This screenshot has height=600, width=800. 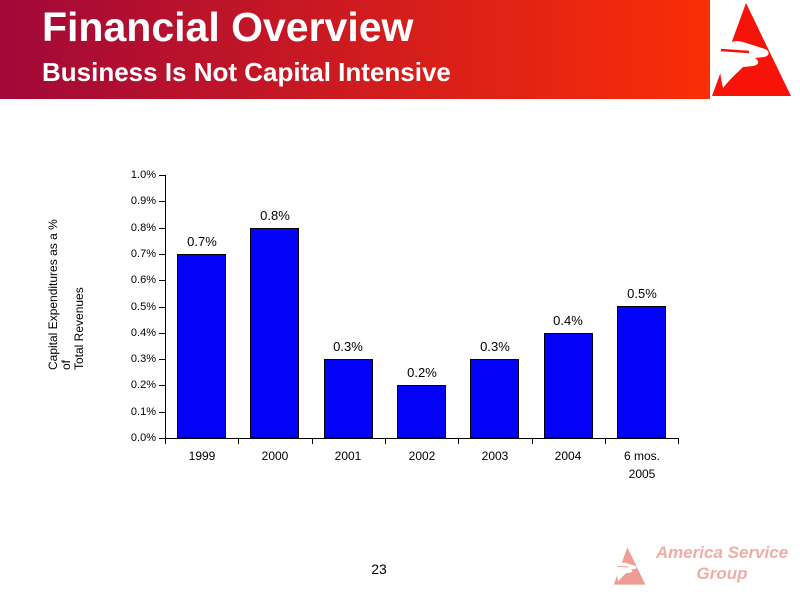 What do you see at coordinates (143, 280) in the screenshot?
I see `y-tick-label: 0.6%` at bounding box center [143, 280].